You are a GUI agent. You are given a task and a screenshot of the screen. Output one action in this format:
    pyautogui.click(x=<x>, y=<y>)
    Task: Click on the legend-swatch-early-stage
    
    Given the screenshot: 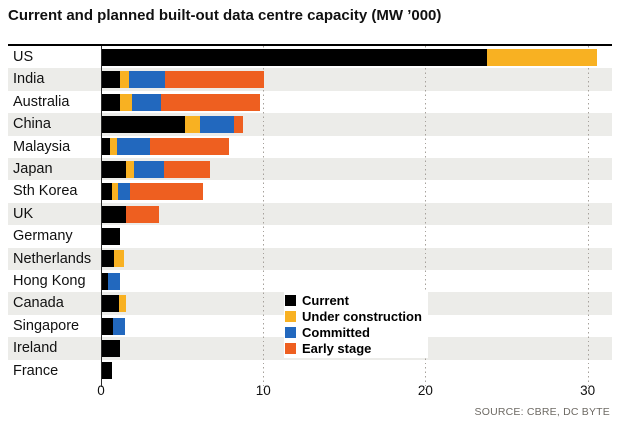 What is the action you would take?
    pyautogui.click(x=290, y=348)
    